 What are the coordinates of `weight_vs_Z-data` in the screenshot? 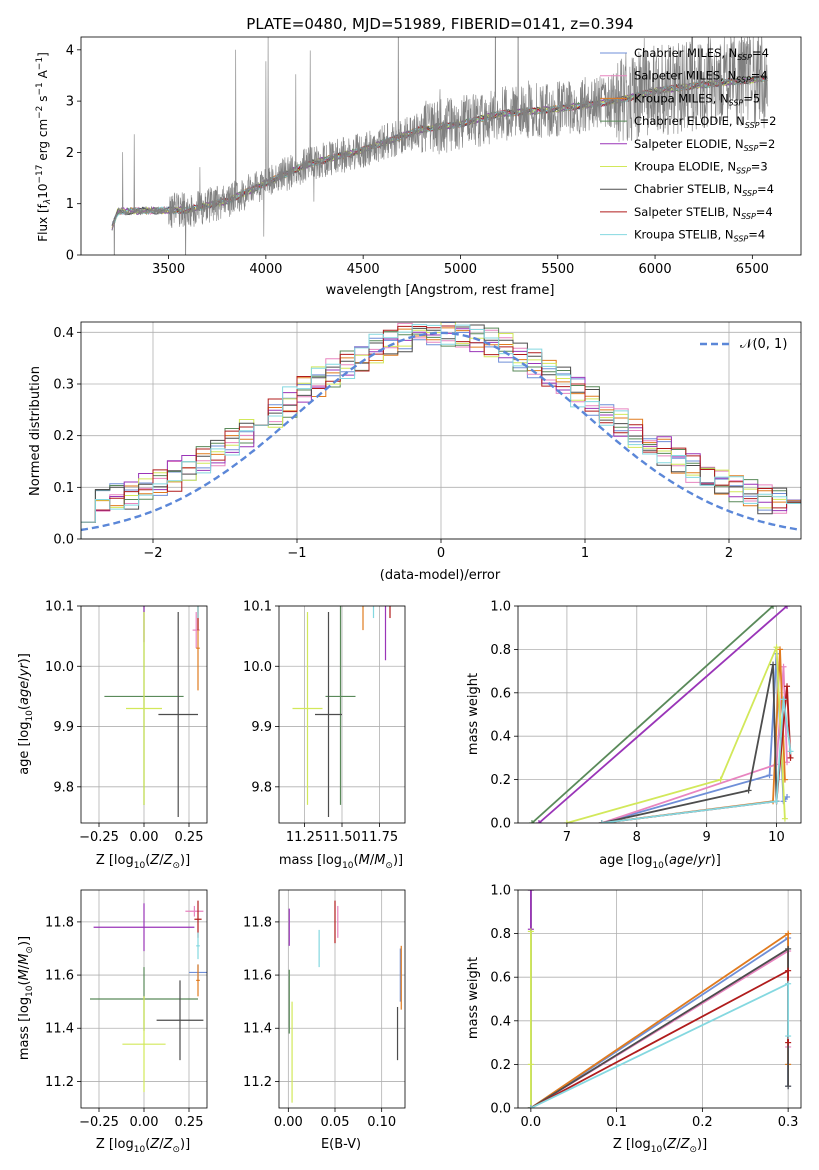 It's located at (659, 999).